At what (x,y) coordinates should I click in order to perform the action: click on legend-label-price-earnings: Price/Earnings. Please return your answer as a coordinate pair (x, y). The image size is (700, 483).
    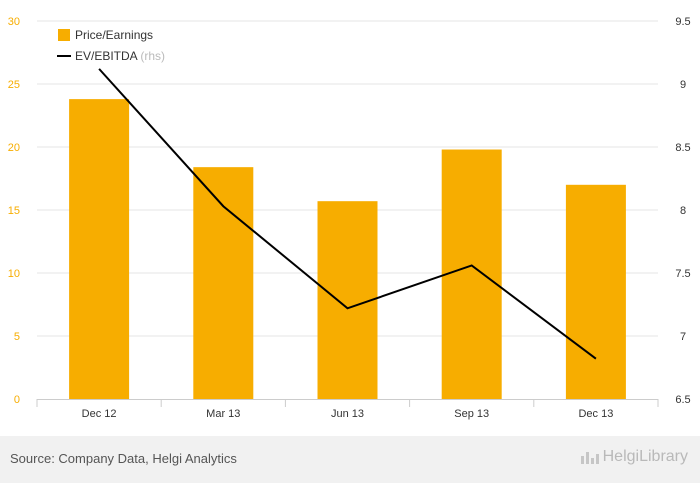
    Looking at the image, I should click on (114, 35).